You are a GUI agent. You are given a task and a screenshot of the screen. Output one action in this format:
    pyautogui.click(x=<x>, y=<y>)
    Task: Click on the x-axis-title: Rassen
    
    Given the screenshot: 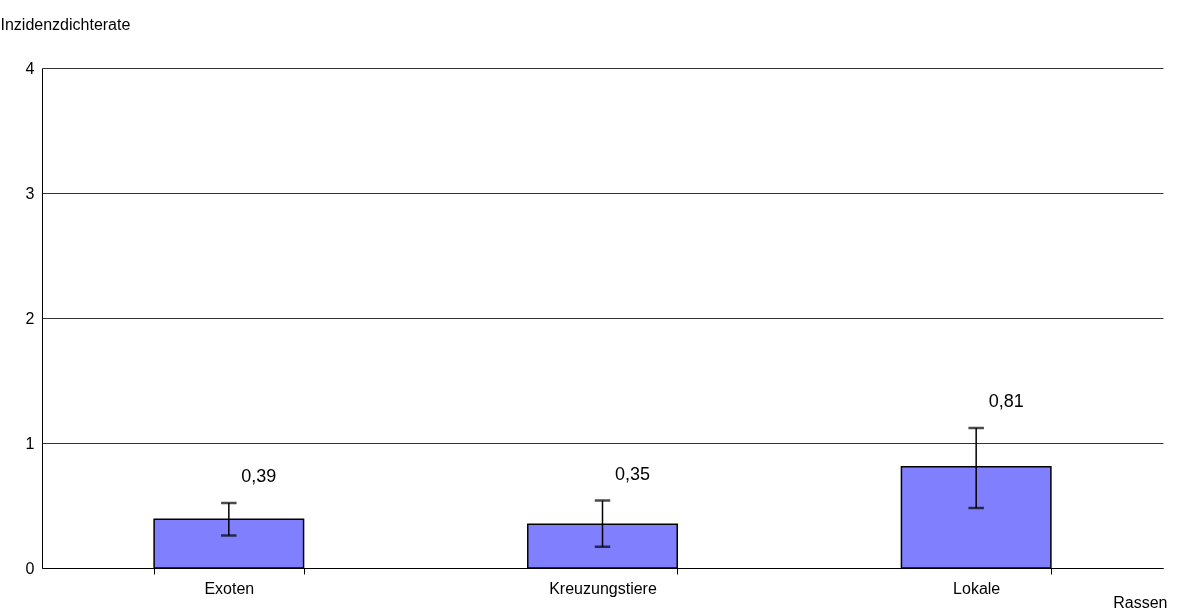 What is the action you would take?
    pyautogui.click(x=1140, y=602)
    